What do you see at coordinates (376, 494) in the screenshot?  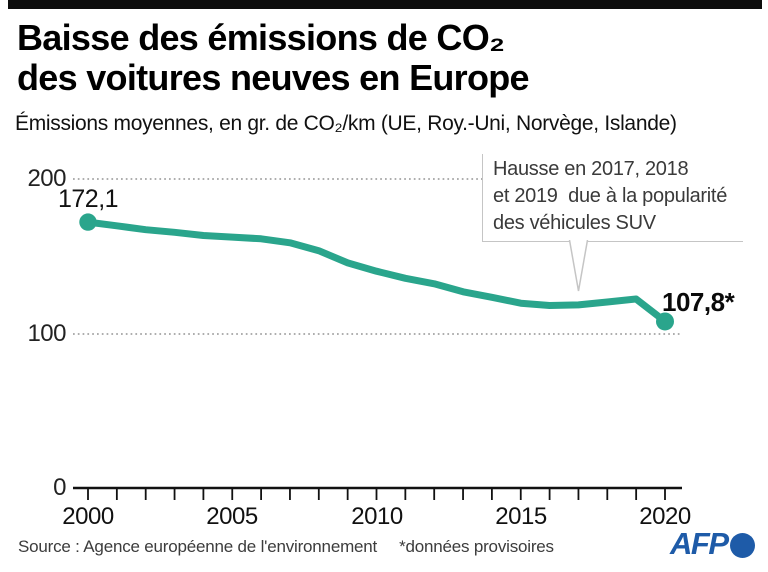 I see `x-axis-ticks` at bounding box center [376, 494].